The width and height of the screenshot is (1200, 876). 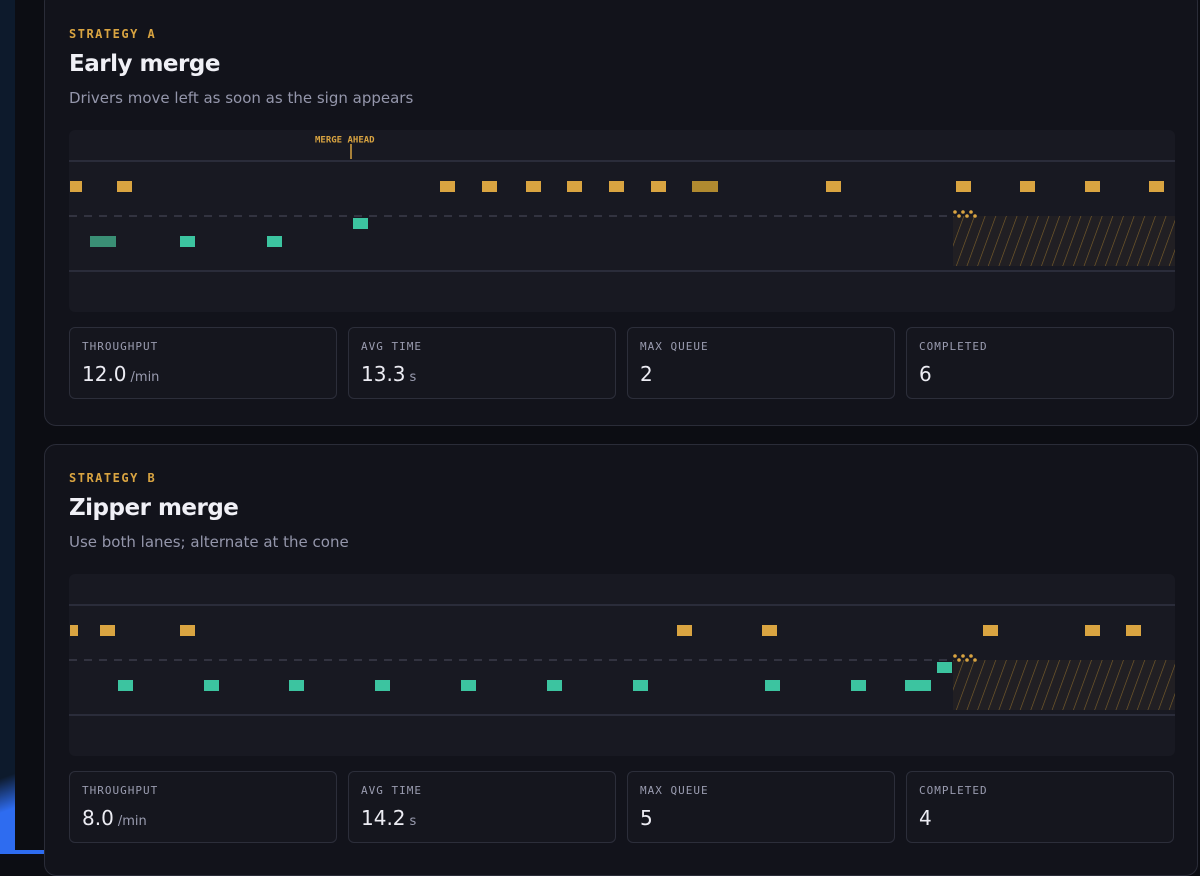 I want to click on sidebar-glow, so click(x=7, y=799).